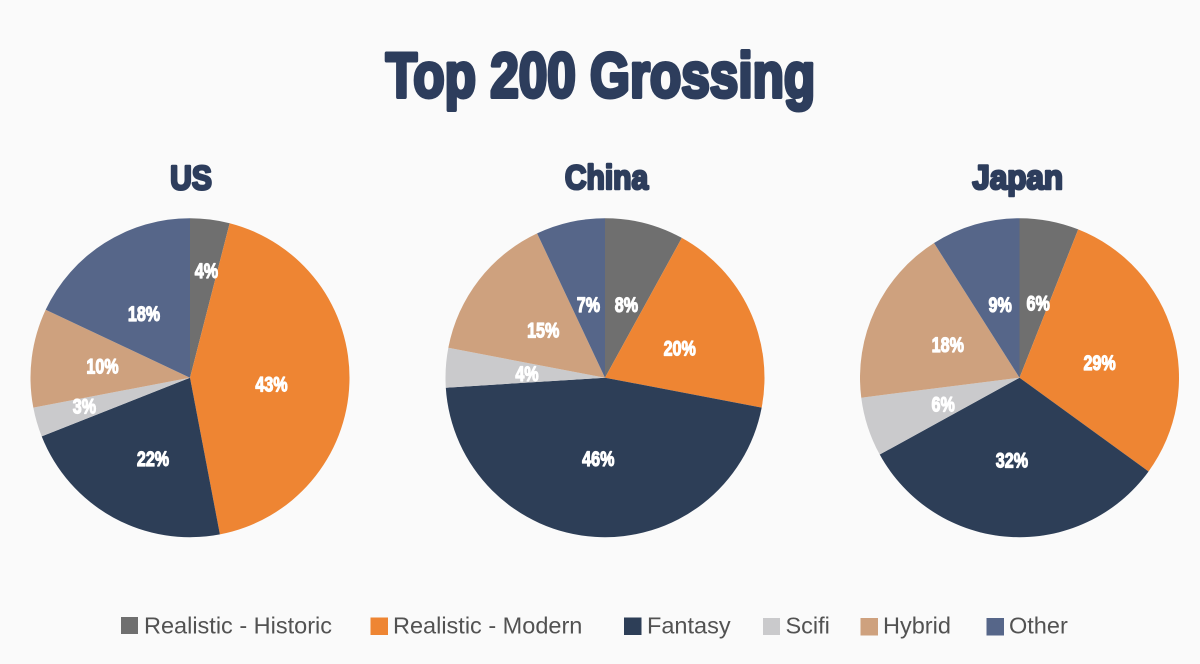 The height and width of the screenshot is (664, 1200). Describe the element at coordinates (1038, 626) in the screenshot. I see `svg-text: Other` at that location.